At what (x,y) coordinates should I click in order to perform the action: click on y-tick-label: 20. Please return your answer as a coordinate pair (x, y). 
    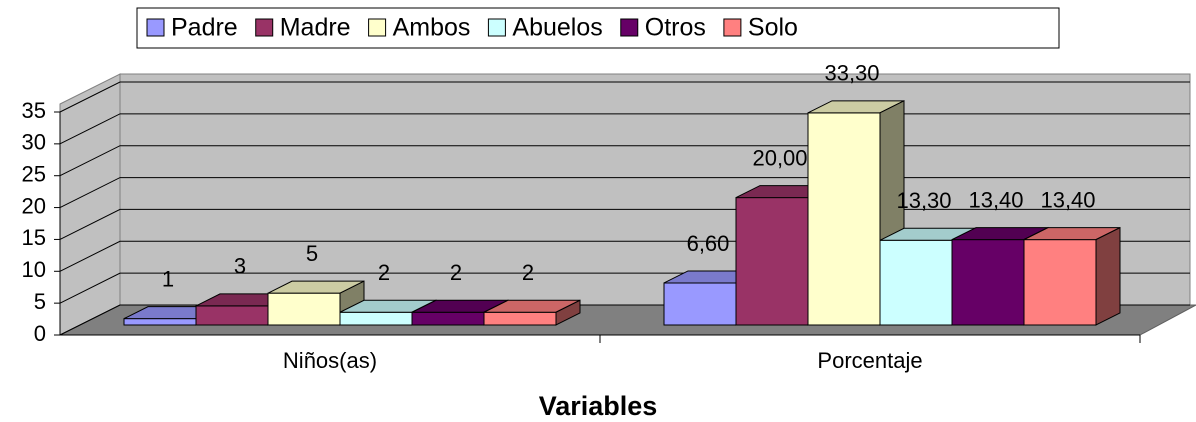
    Looking at the image, I should click on (34, 205).